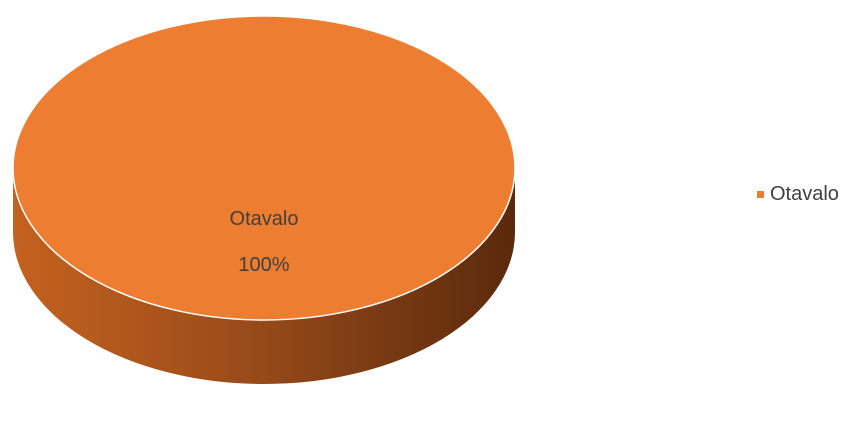 The height and width of the screenshot is (434, 858). Describe the element at coordinates (263, 265) in the screenshot. I see `data-label-percent: 100%` at that location.